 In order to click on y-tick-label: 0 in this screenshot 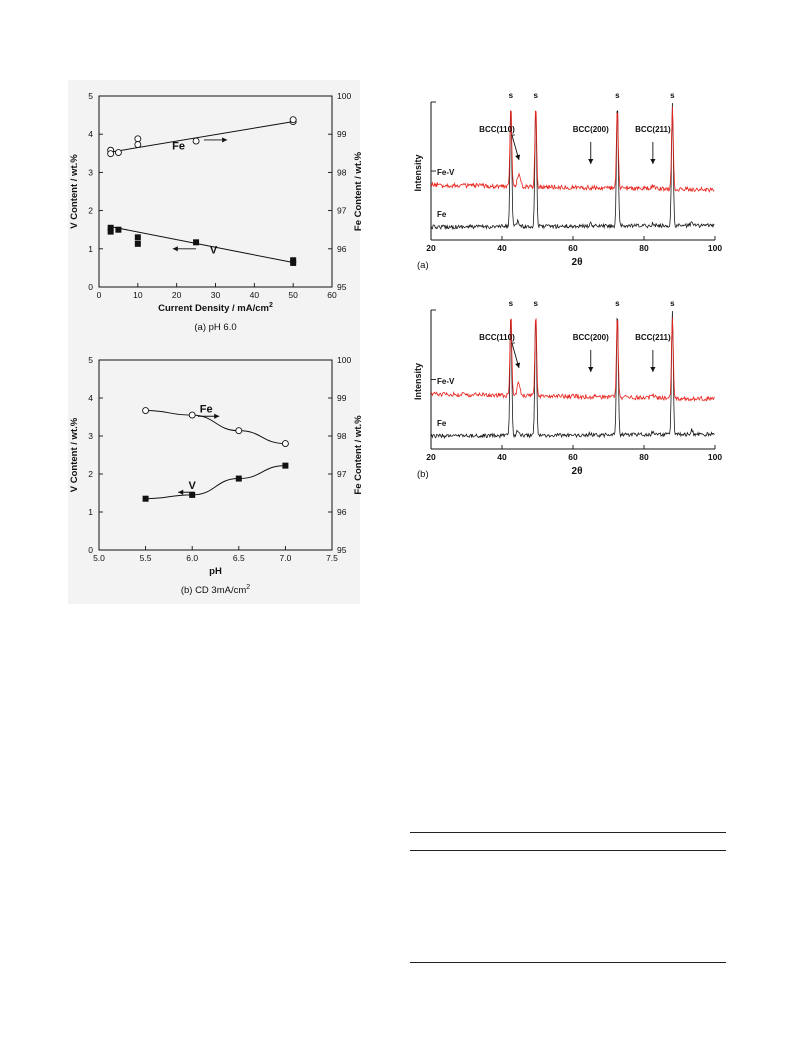, I will do `click(90, 550)`.